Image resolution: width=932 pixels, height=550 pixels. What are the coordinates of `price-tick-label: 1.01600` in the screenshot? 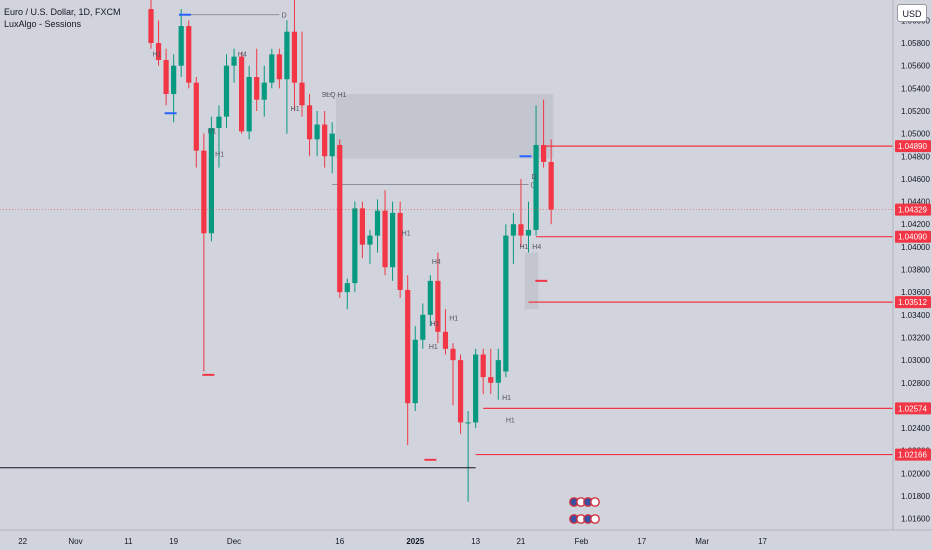 It's located at (915, 519).